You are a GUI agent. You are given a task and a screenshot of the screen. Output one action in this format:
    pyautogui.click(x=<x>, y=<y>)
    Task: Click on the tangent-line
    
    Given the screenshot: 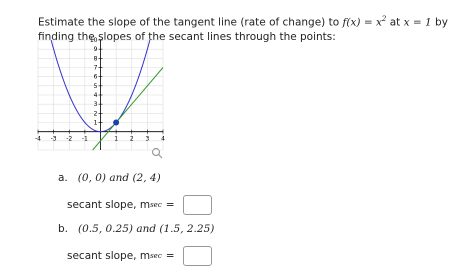 What is the action you would take?
    pyautogui.click(x=128, y=109)
    